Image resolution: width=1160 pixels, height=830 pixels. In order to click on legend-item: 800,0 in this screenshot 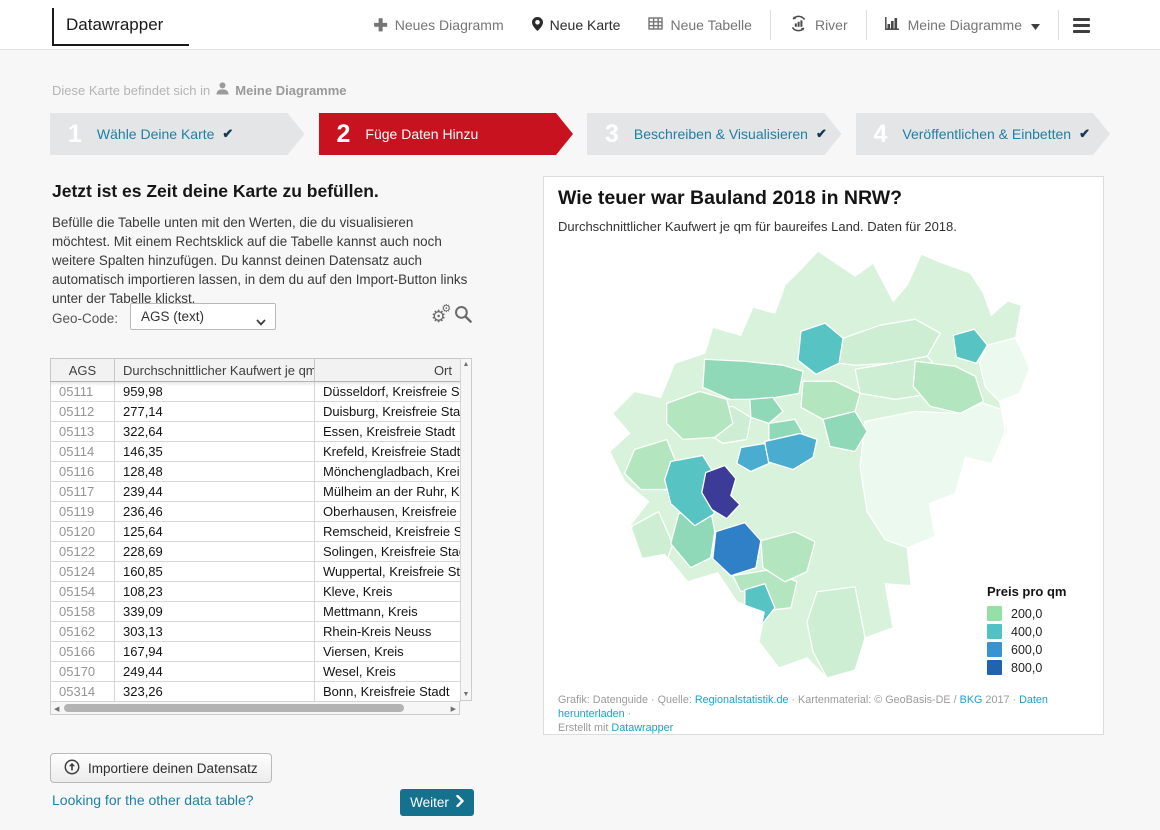, I will do `click(1039, 667)`.